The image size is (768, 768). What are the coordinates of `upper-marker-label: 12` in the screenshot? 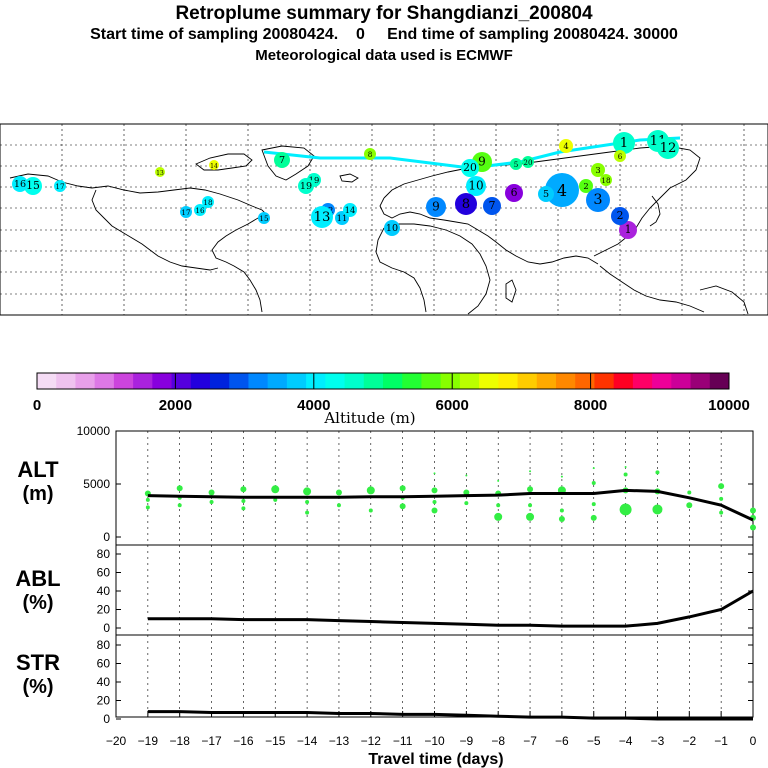 It's located at (668, 148).